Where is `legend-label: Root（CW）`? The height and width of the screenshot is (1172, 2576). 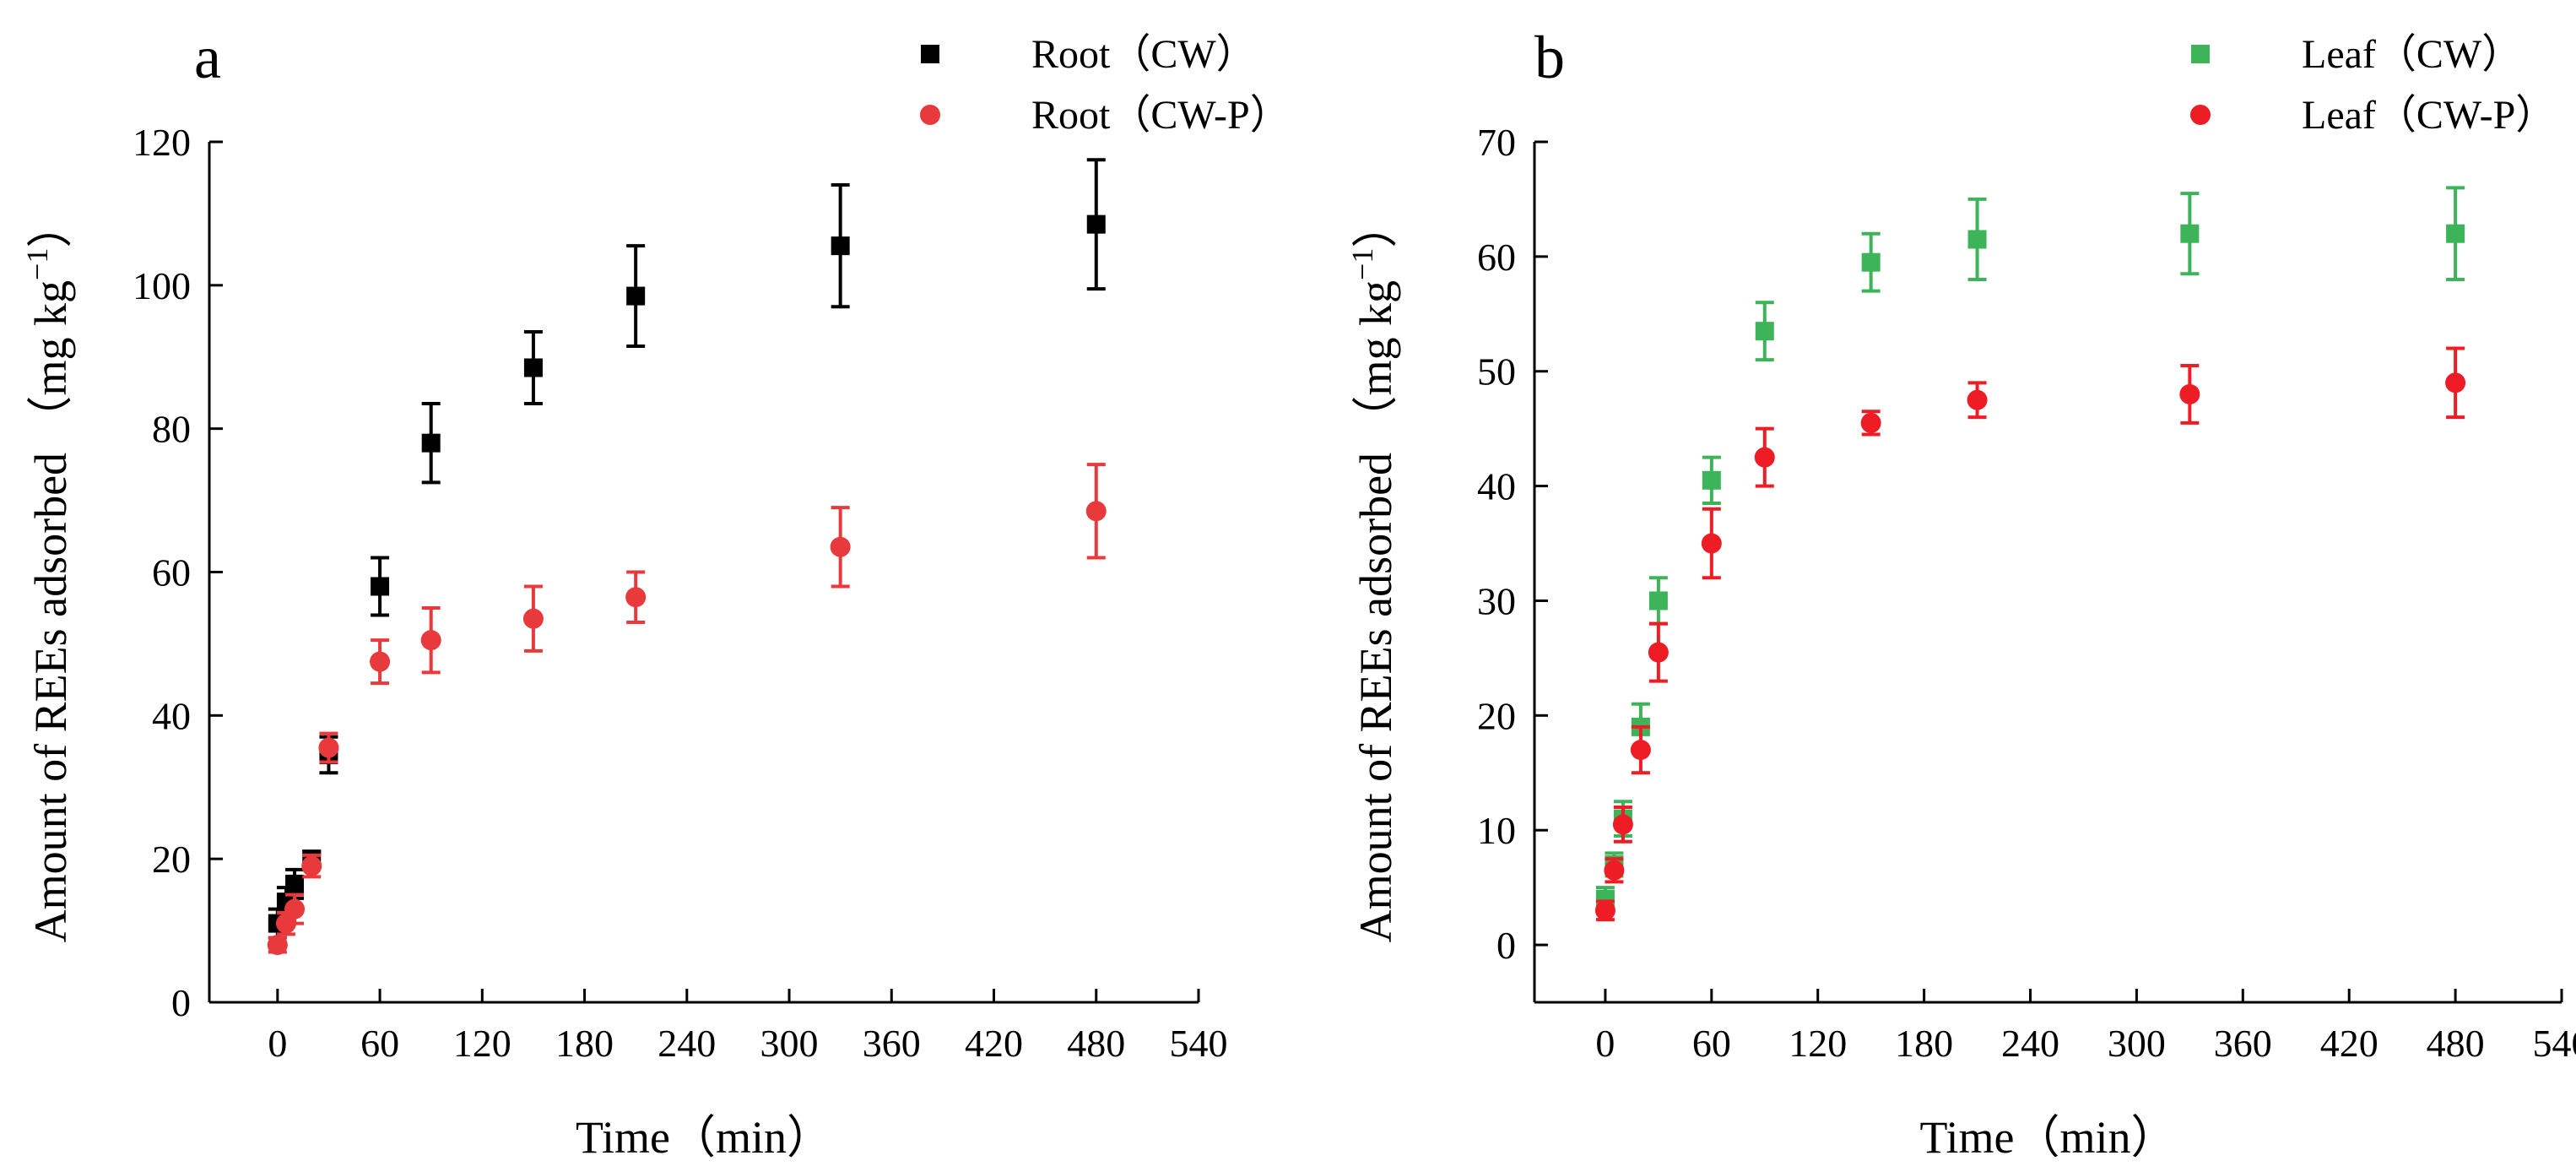
legend-label: Root（CW） is located at coordinates (1144, 55).